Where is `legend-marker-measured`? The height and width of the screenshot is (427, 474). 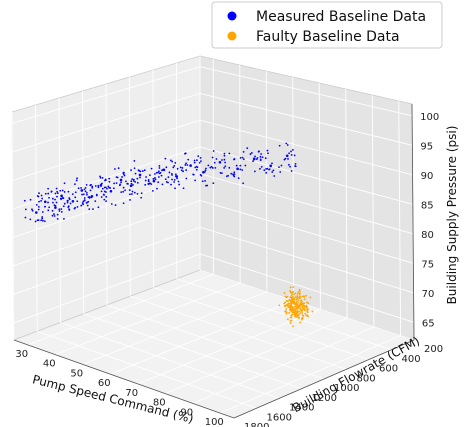
legend-marker-measured is located at coordinates (232, 16).